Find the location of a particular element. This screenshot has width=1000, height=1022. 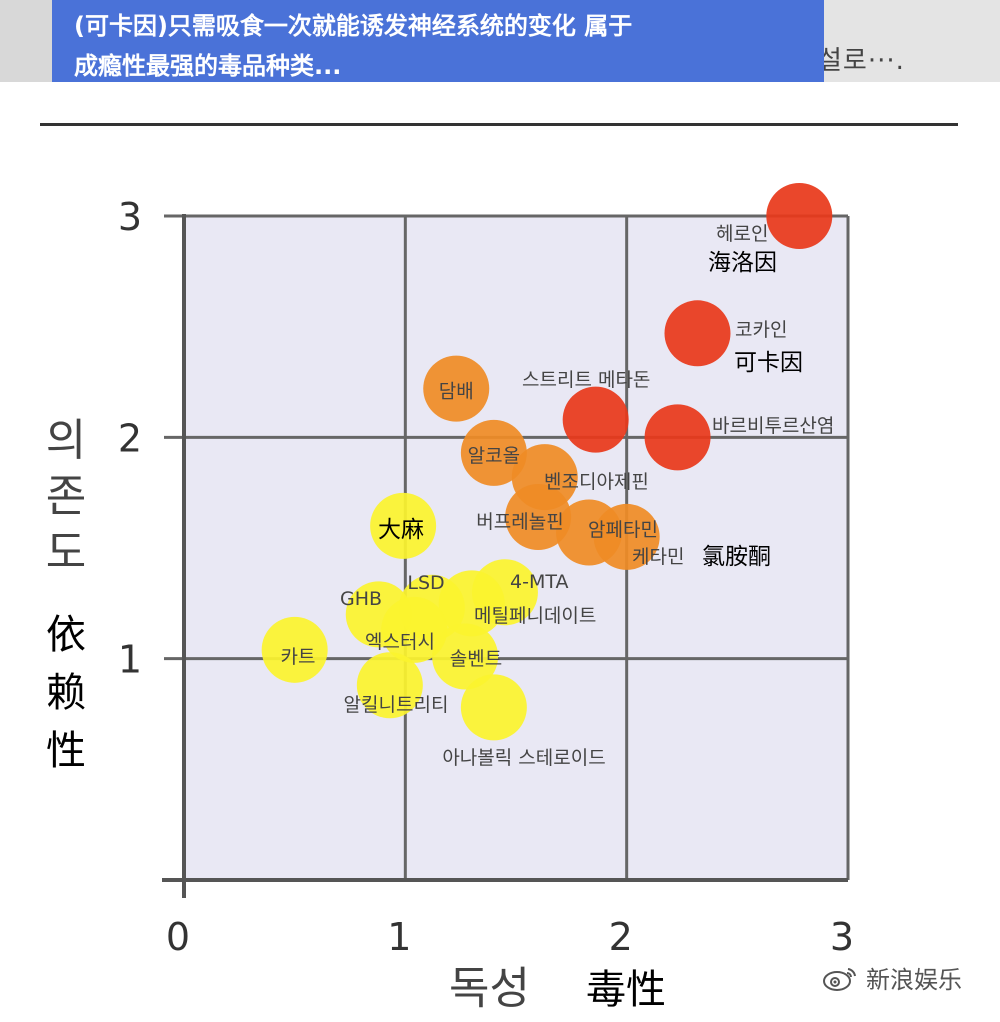

data-point-label: 버프레놀핀 is located at coordinates (519, 522).